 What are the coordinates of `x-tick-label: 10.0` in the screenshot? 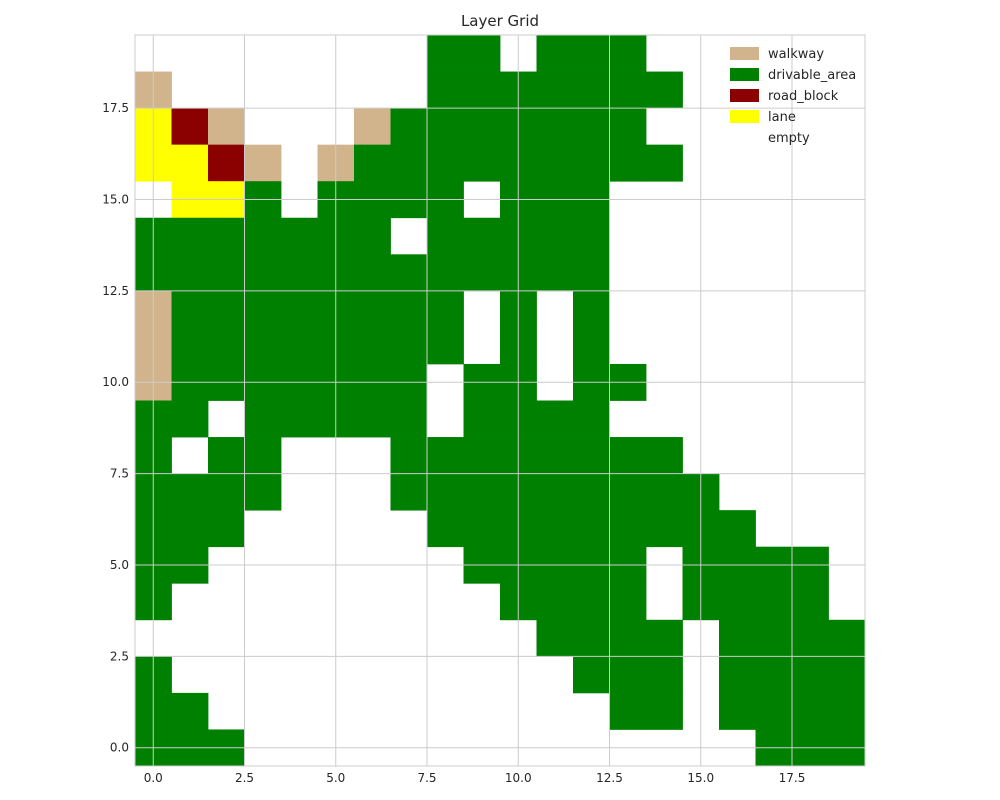 It's located at (518, 778).